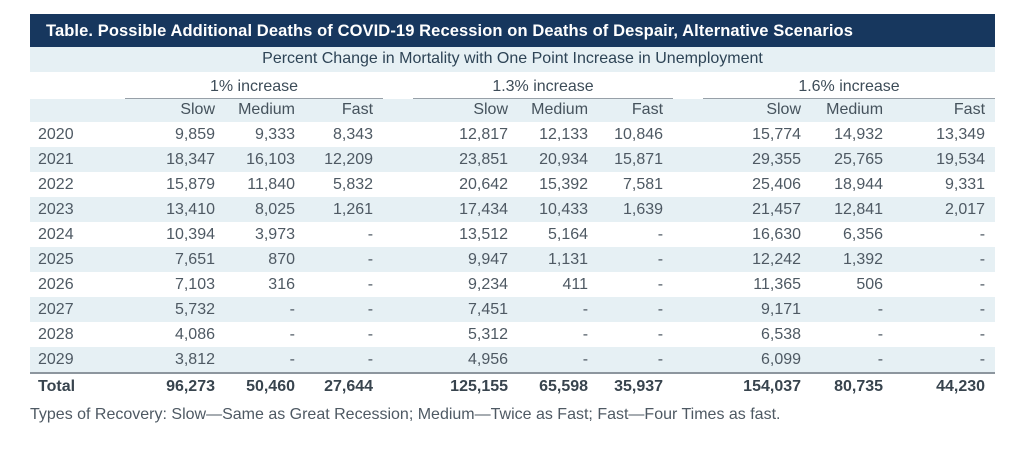 The height and width of the screenshot is (476, 1024). I want to click on group-header-1-6pct: 1.6% increase, so click(849, 85).